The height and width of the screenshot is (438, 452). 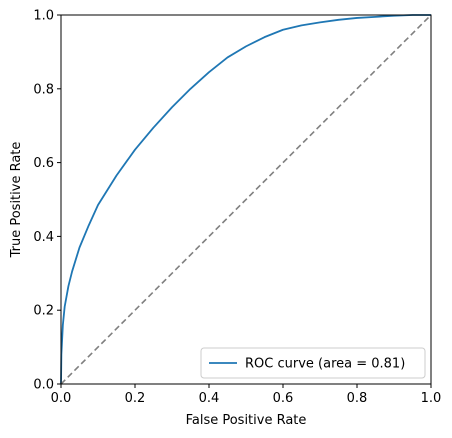 I want to click on legend-label-roc: ROC curve (area = 0.81), so click(x=325, y=364).